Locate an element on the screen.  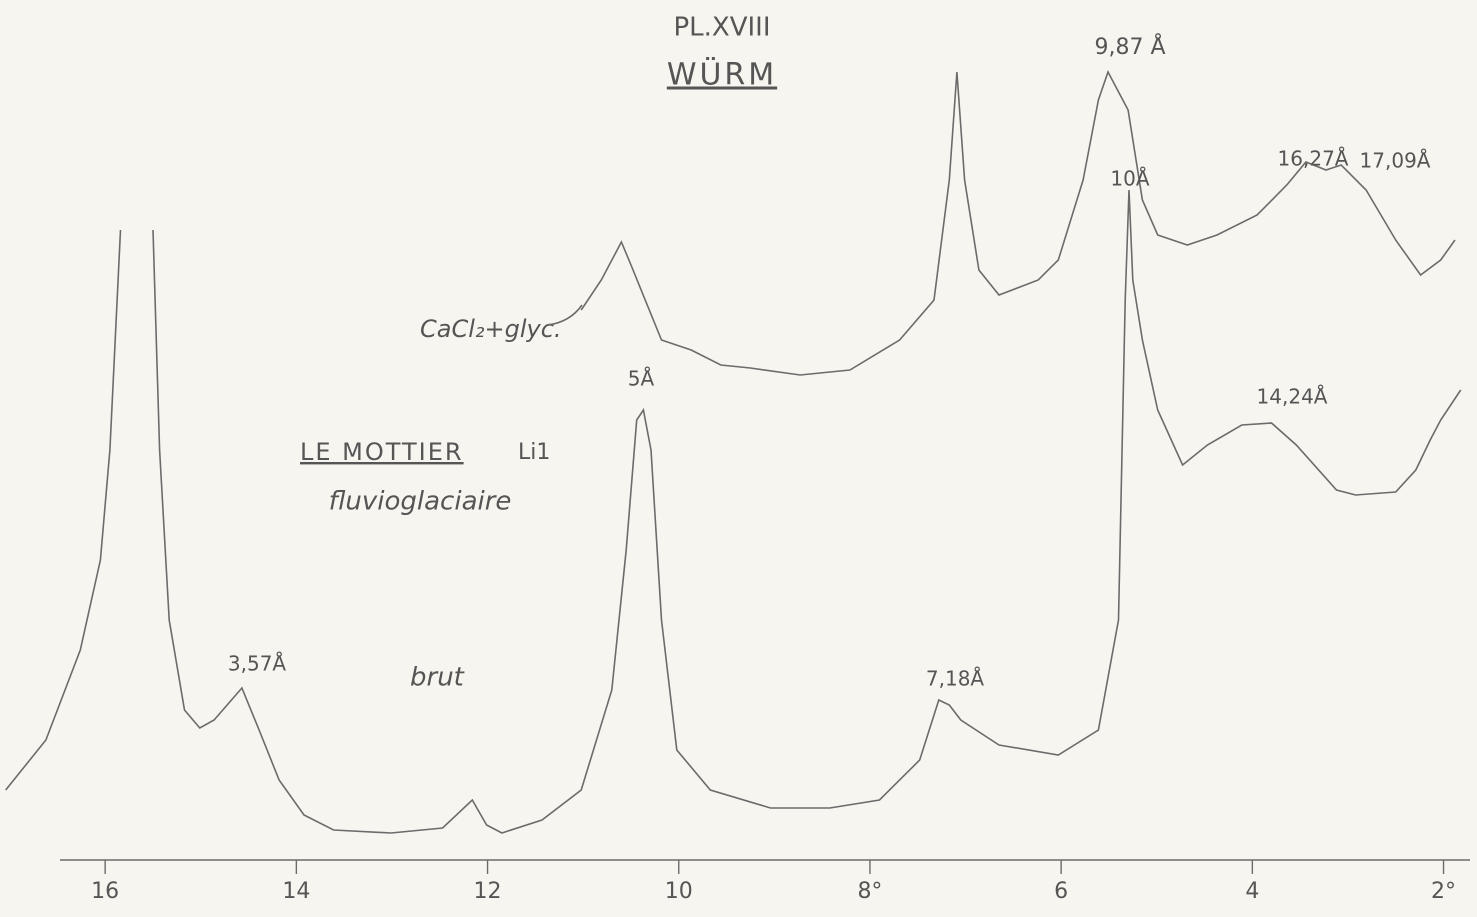
annotation: LE MOTTIER is located at coordinates (382, 452).